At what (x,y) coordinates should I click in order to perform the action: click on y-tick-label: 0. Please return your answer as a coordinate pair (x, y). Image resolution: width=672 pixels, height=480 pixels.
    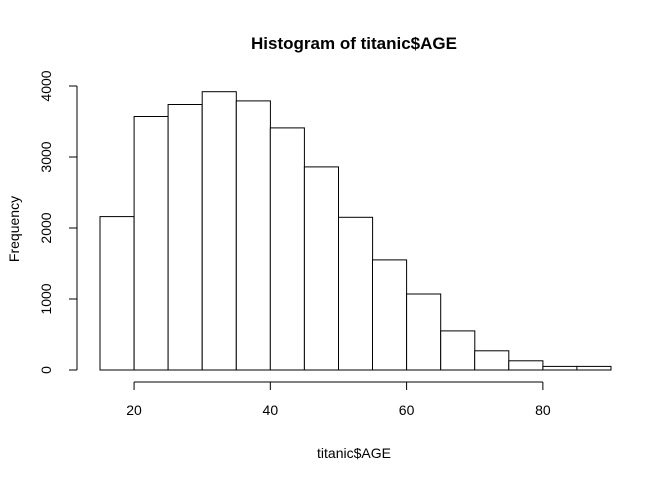
    Looking at the image, I should click on (46, 370).